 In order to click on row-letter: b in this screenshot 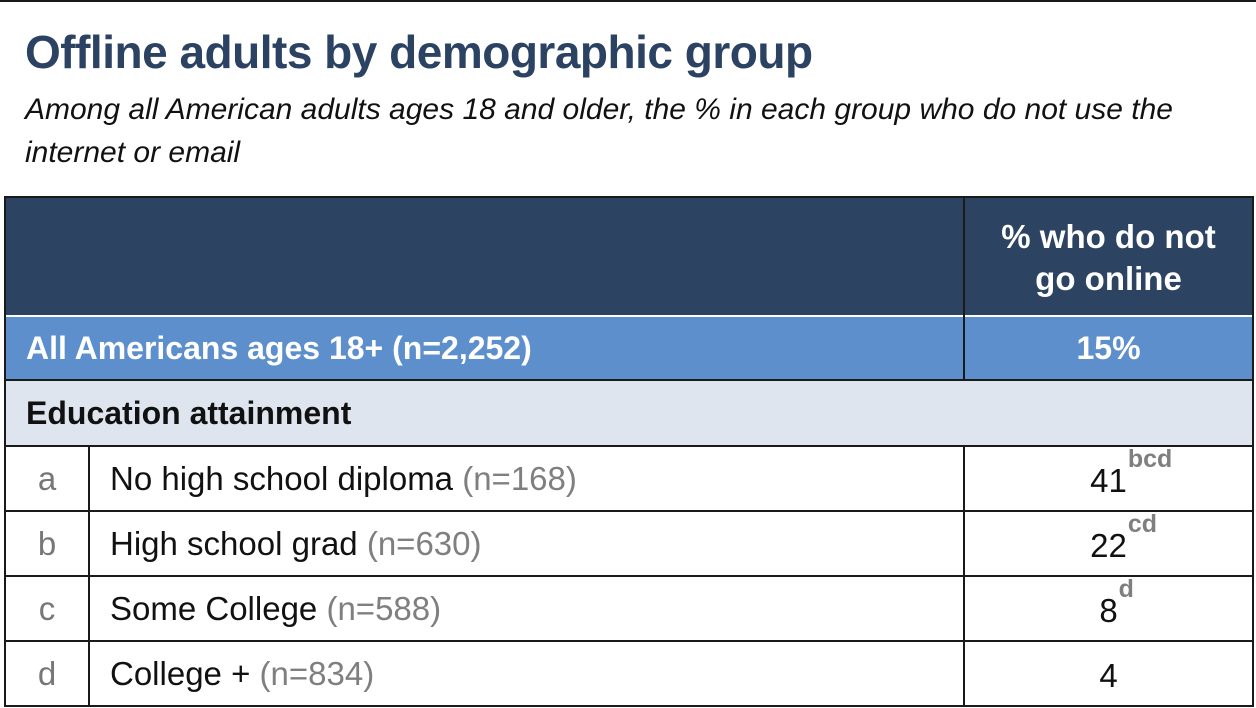, I will do `click(47, 543)`.